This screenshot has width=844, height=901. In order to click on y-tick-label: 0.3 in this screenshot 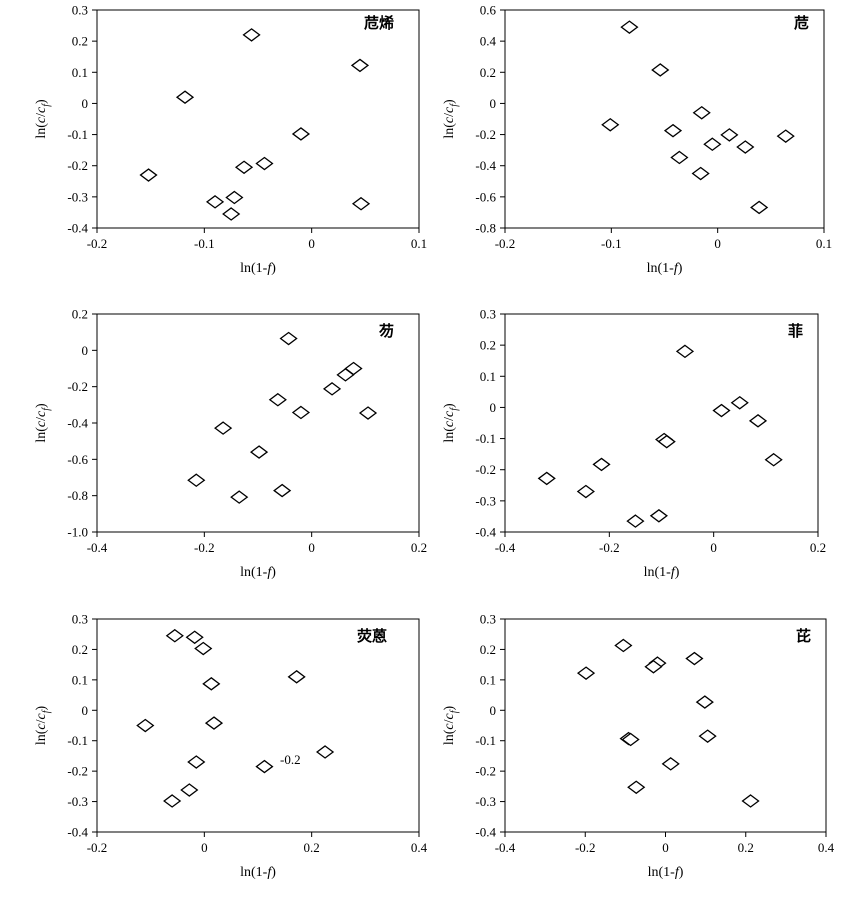, I will do `click(80, 619)`.